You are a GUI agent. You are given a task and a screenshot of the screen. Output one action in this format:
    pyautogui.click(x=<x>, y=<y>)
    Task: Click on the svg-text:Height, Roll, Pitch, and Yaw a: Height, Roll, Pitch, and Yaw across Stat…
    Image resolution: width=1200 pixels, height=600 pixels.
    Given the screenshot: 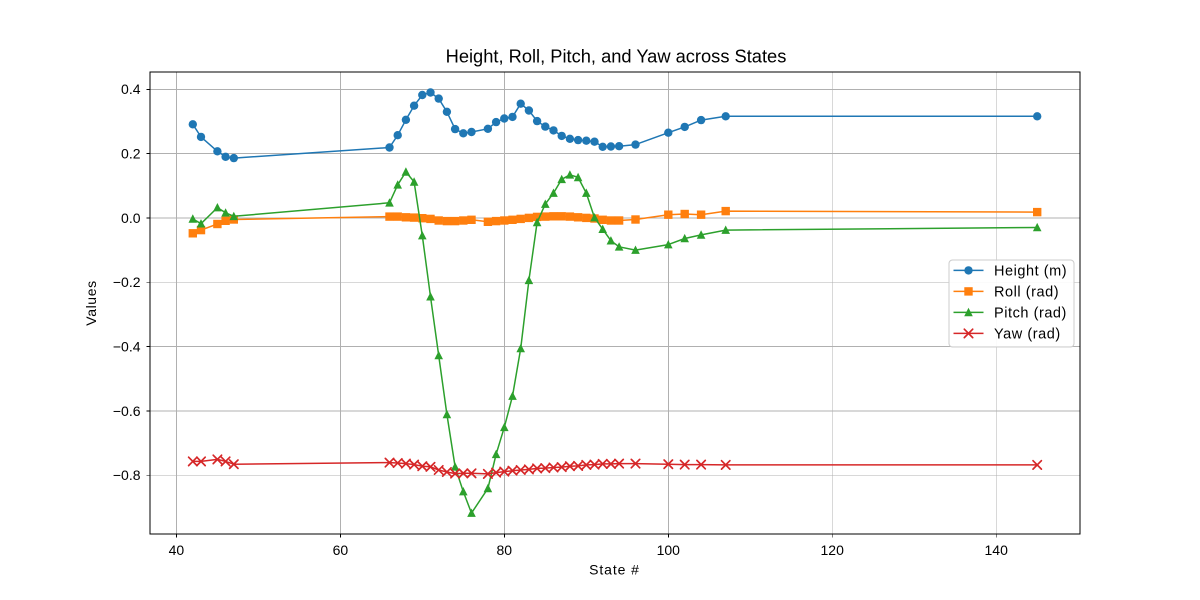 What is the action you would take?
    pyautogui.click(x=616, y=56)
    